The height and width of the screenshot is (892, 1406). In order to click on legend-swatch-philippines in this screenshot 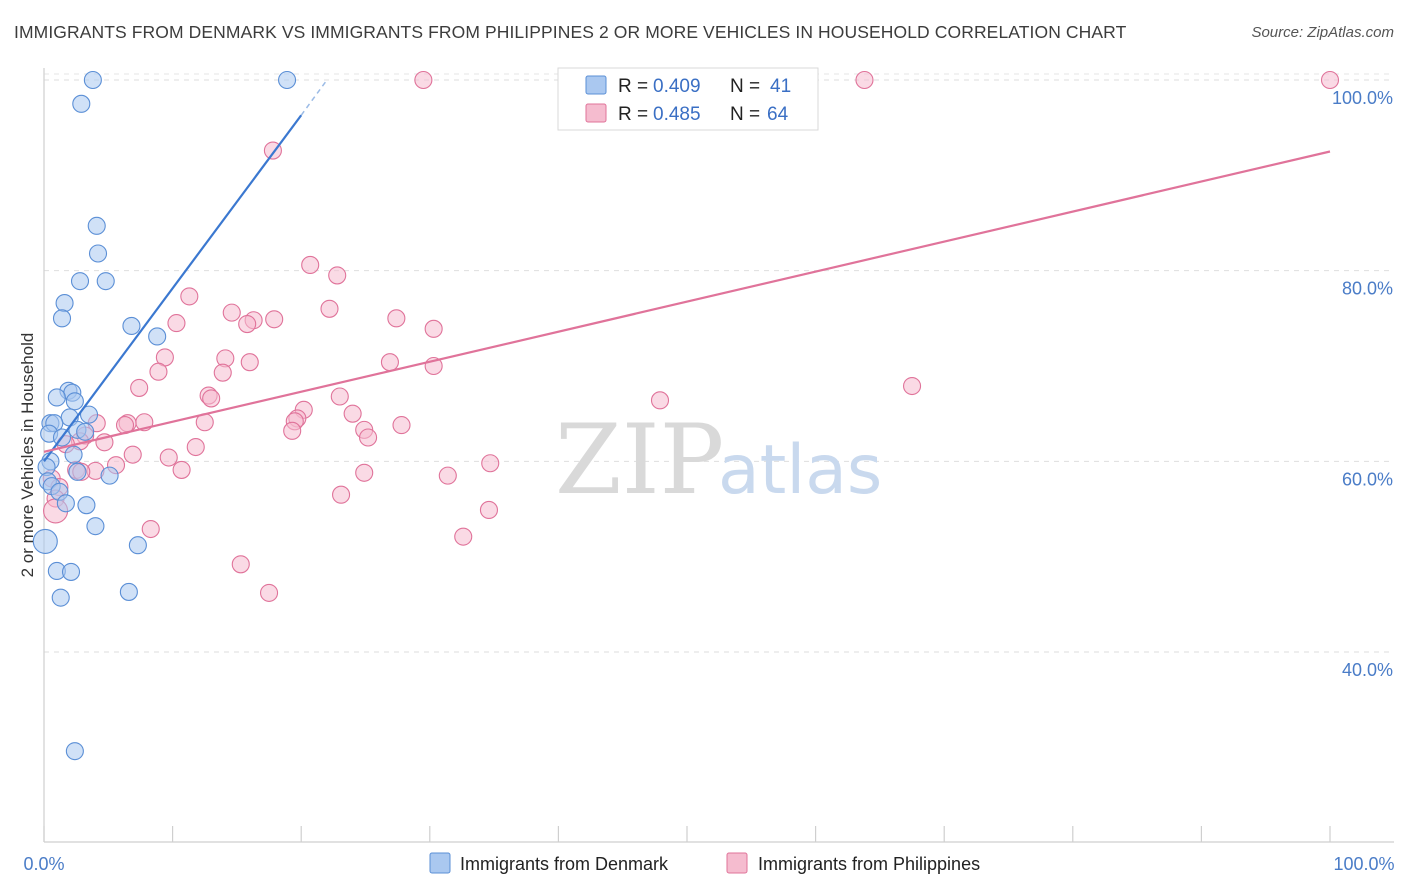, I will do `click(596, 113)`.